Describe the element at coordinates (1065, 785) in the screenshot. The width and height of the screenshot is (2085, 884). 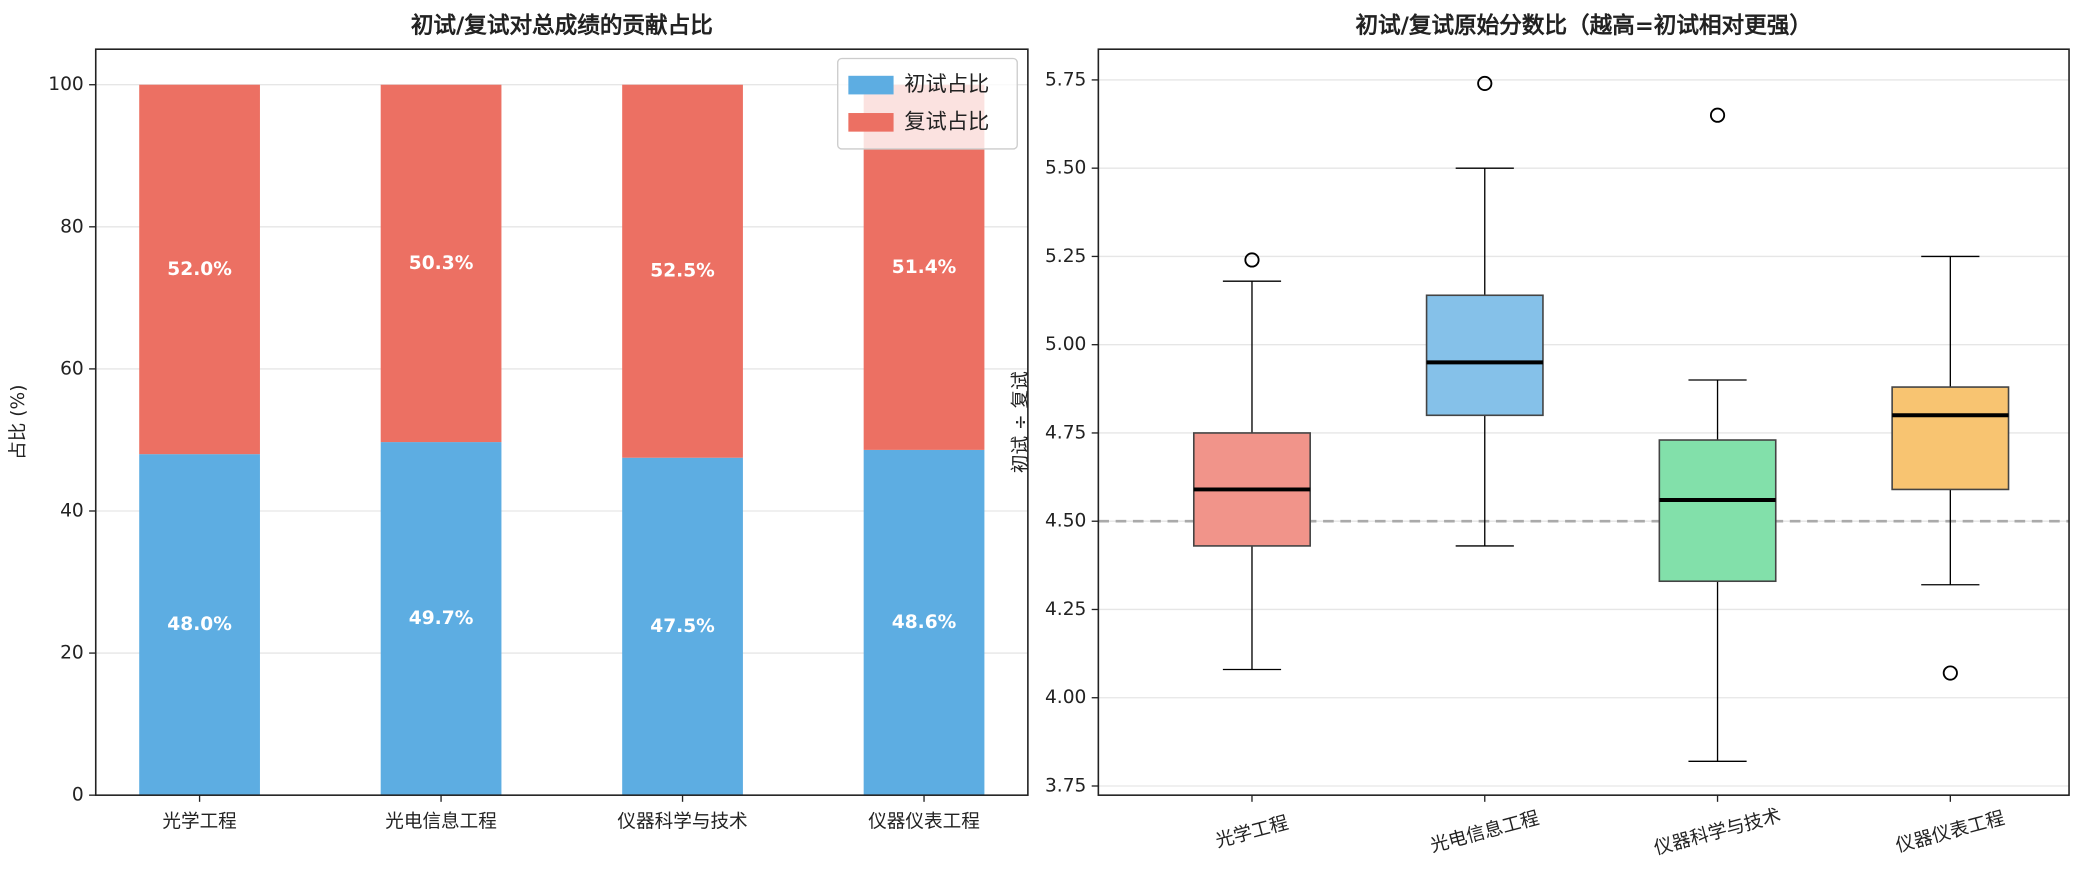
I see `y-tick-label: 3.75` at that location.